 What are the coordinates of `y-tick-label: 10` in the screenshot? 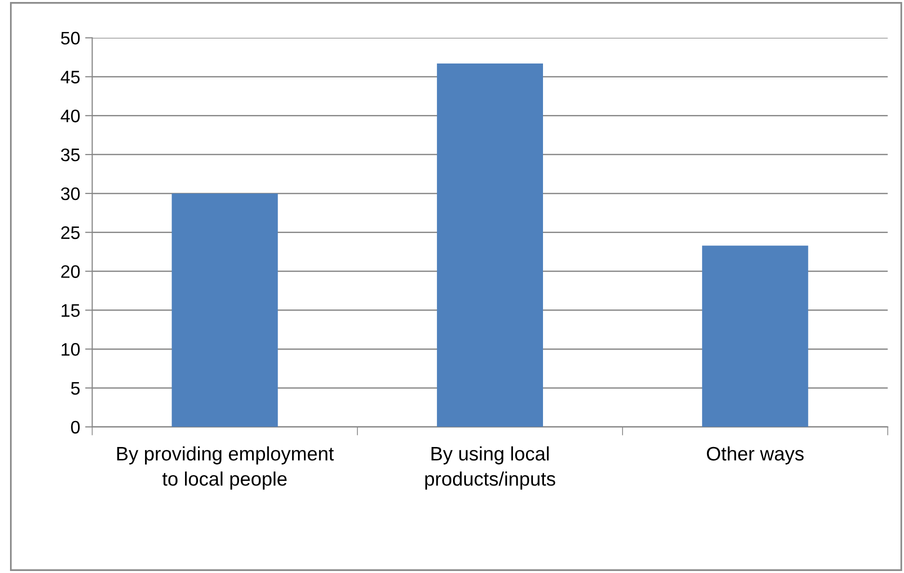 It's located at (71, 349).